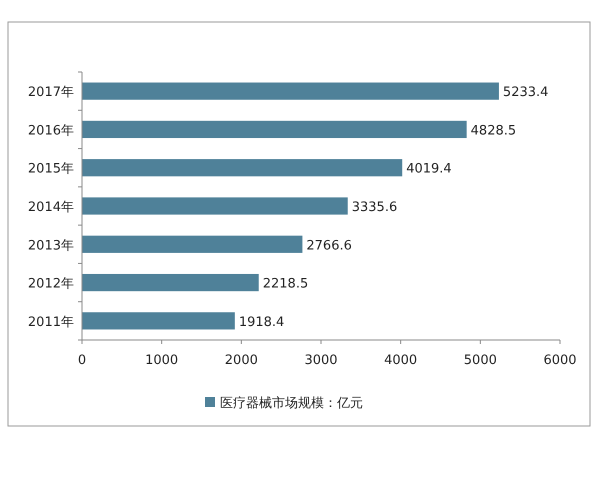 This screenshot has height=480, width=600. Describe the element at coordinates (241, 360) in the screenshot. I see `x-tick-label: 2000` at that location.